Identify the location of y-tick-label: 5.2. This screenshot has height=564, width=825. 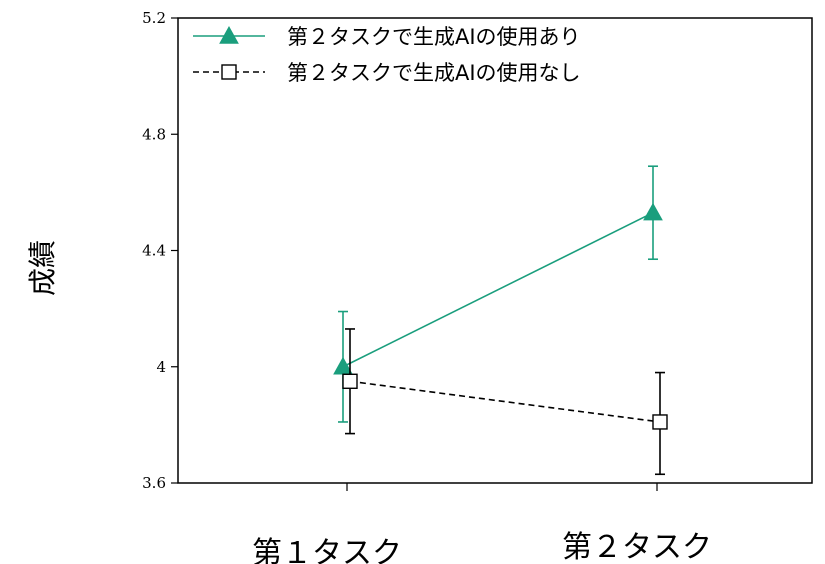
(154, 18).